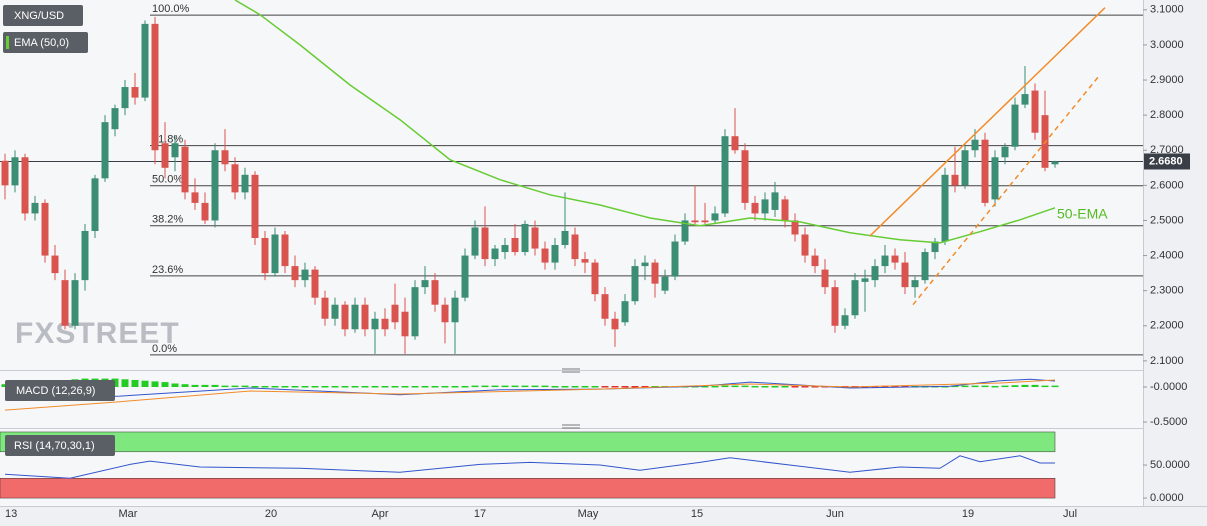 The image size is (1207, 526). What do you see at coordinates (588, 514) in the screenshot?
I see `x-tick-label: May` at bounding box center [588, 514].